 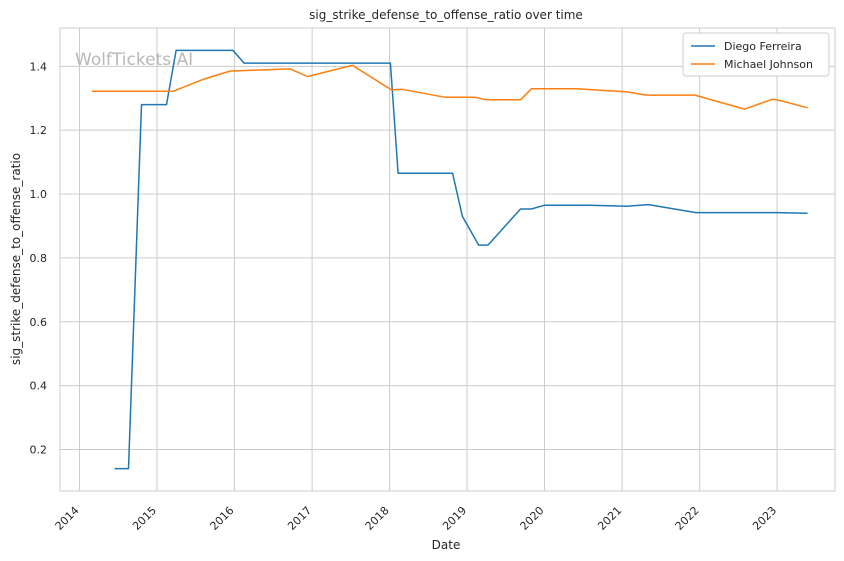 What do you see at coordinates (39, 66) in the screenshot?
I see `y-tick-label: 1.4` at bounding box center [39, 66].